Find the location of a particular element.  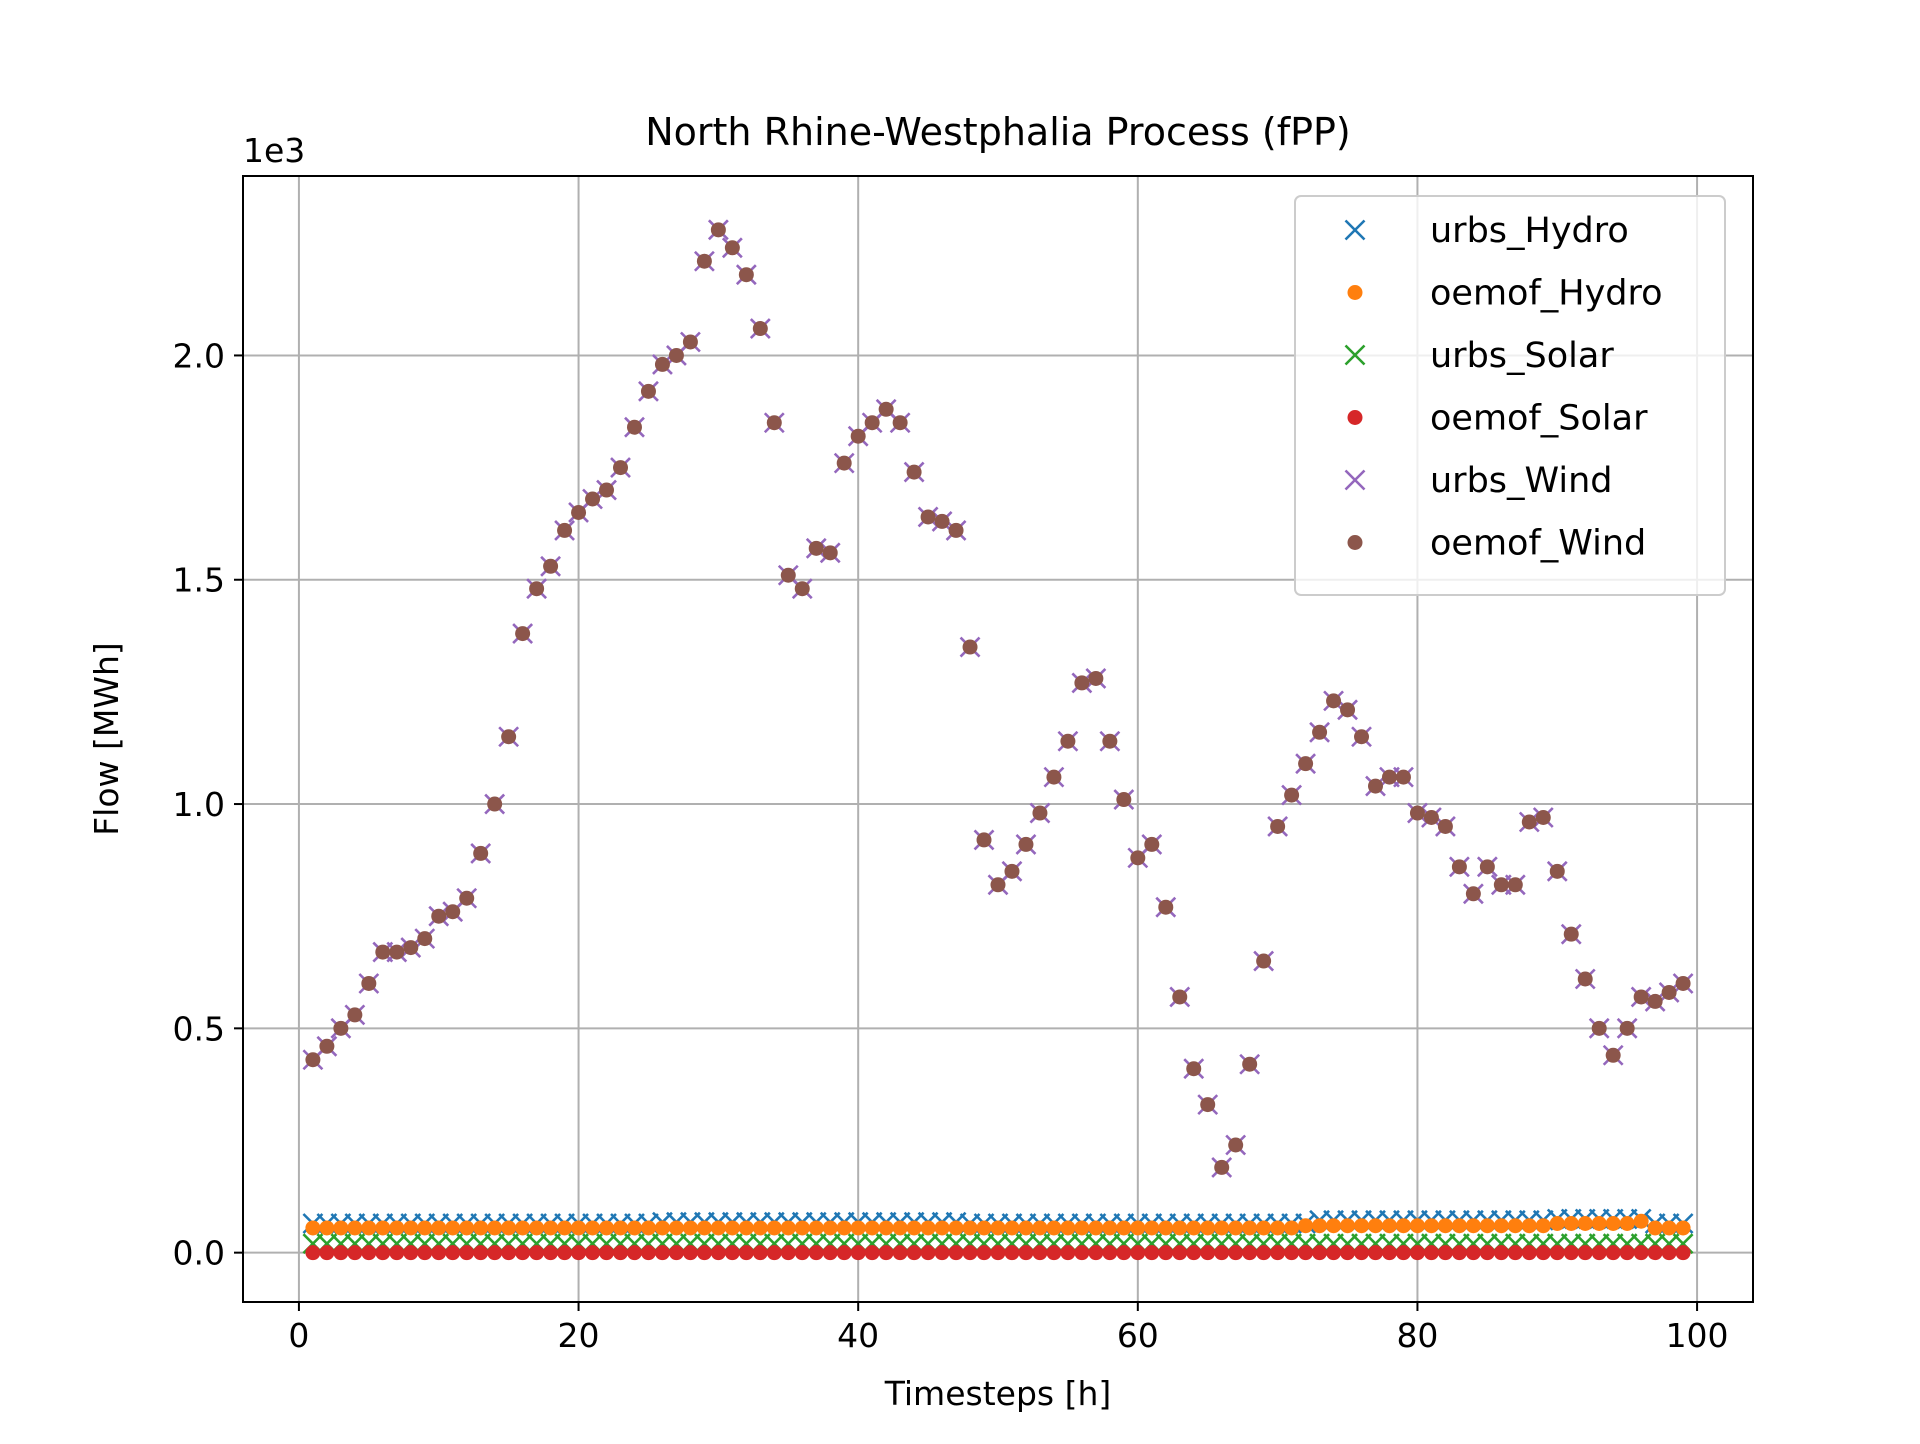

legend-item: urbs_Wind is located at coordinates (1478, 481).